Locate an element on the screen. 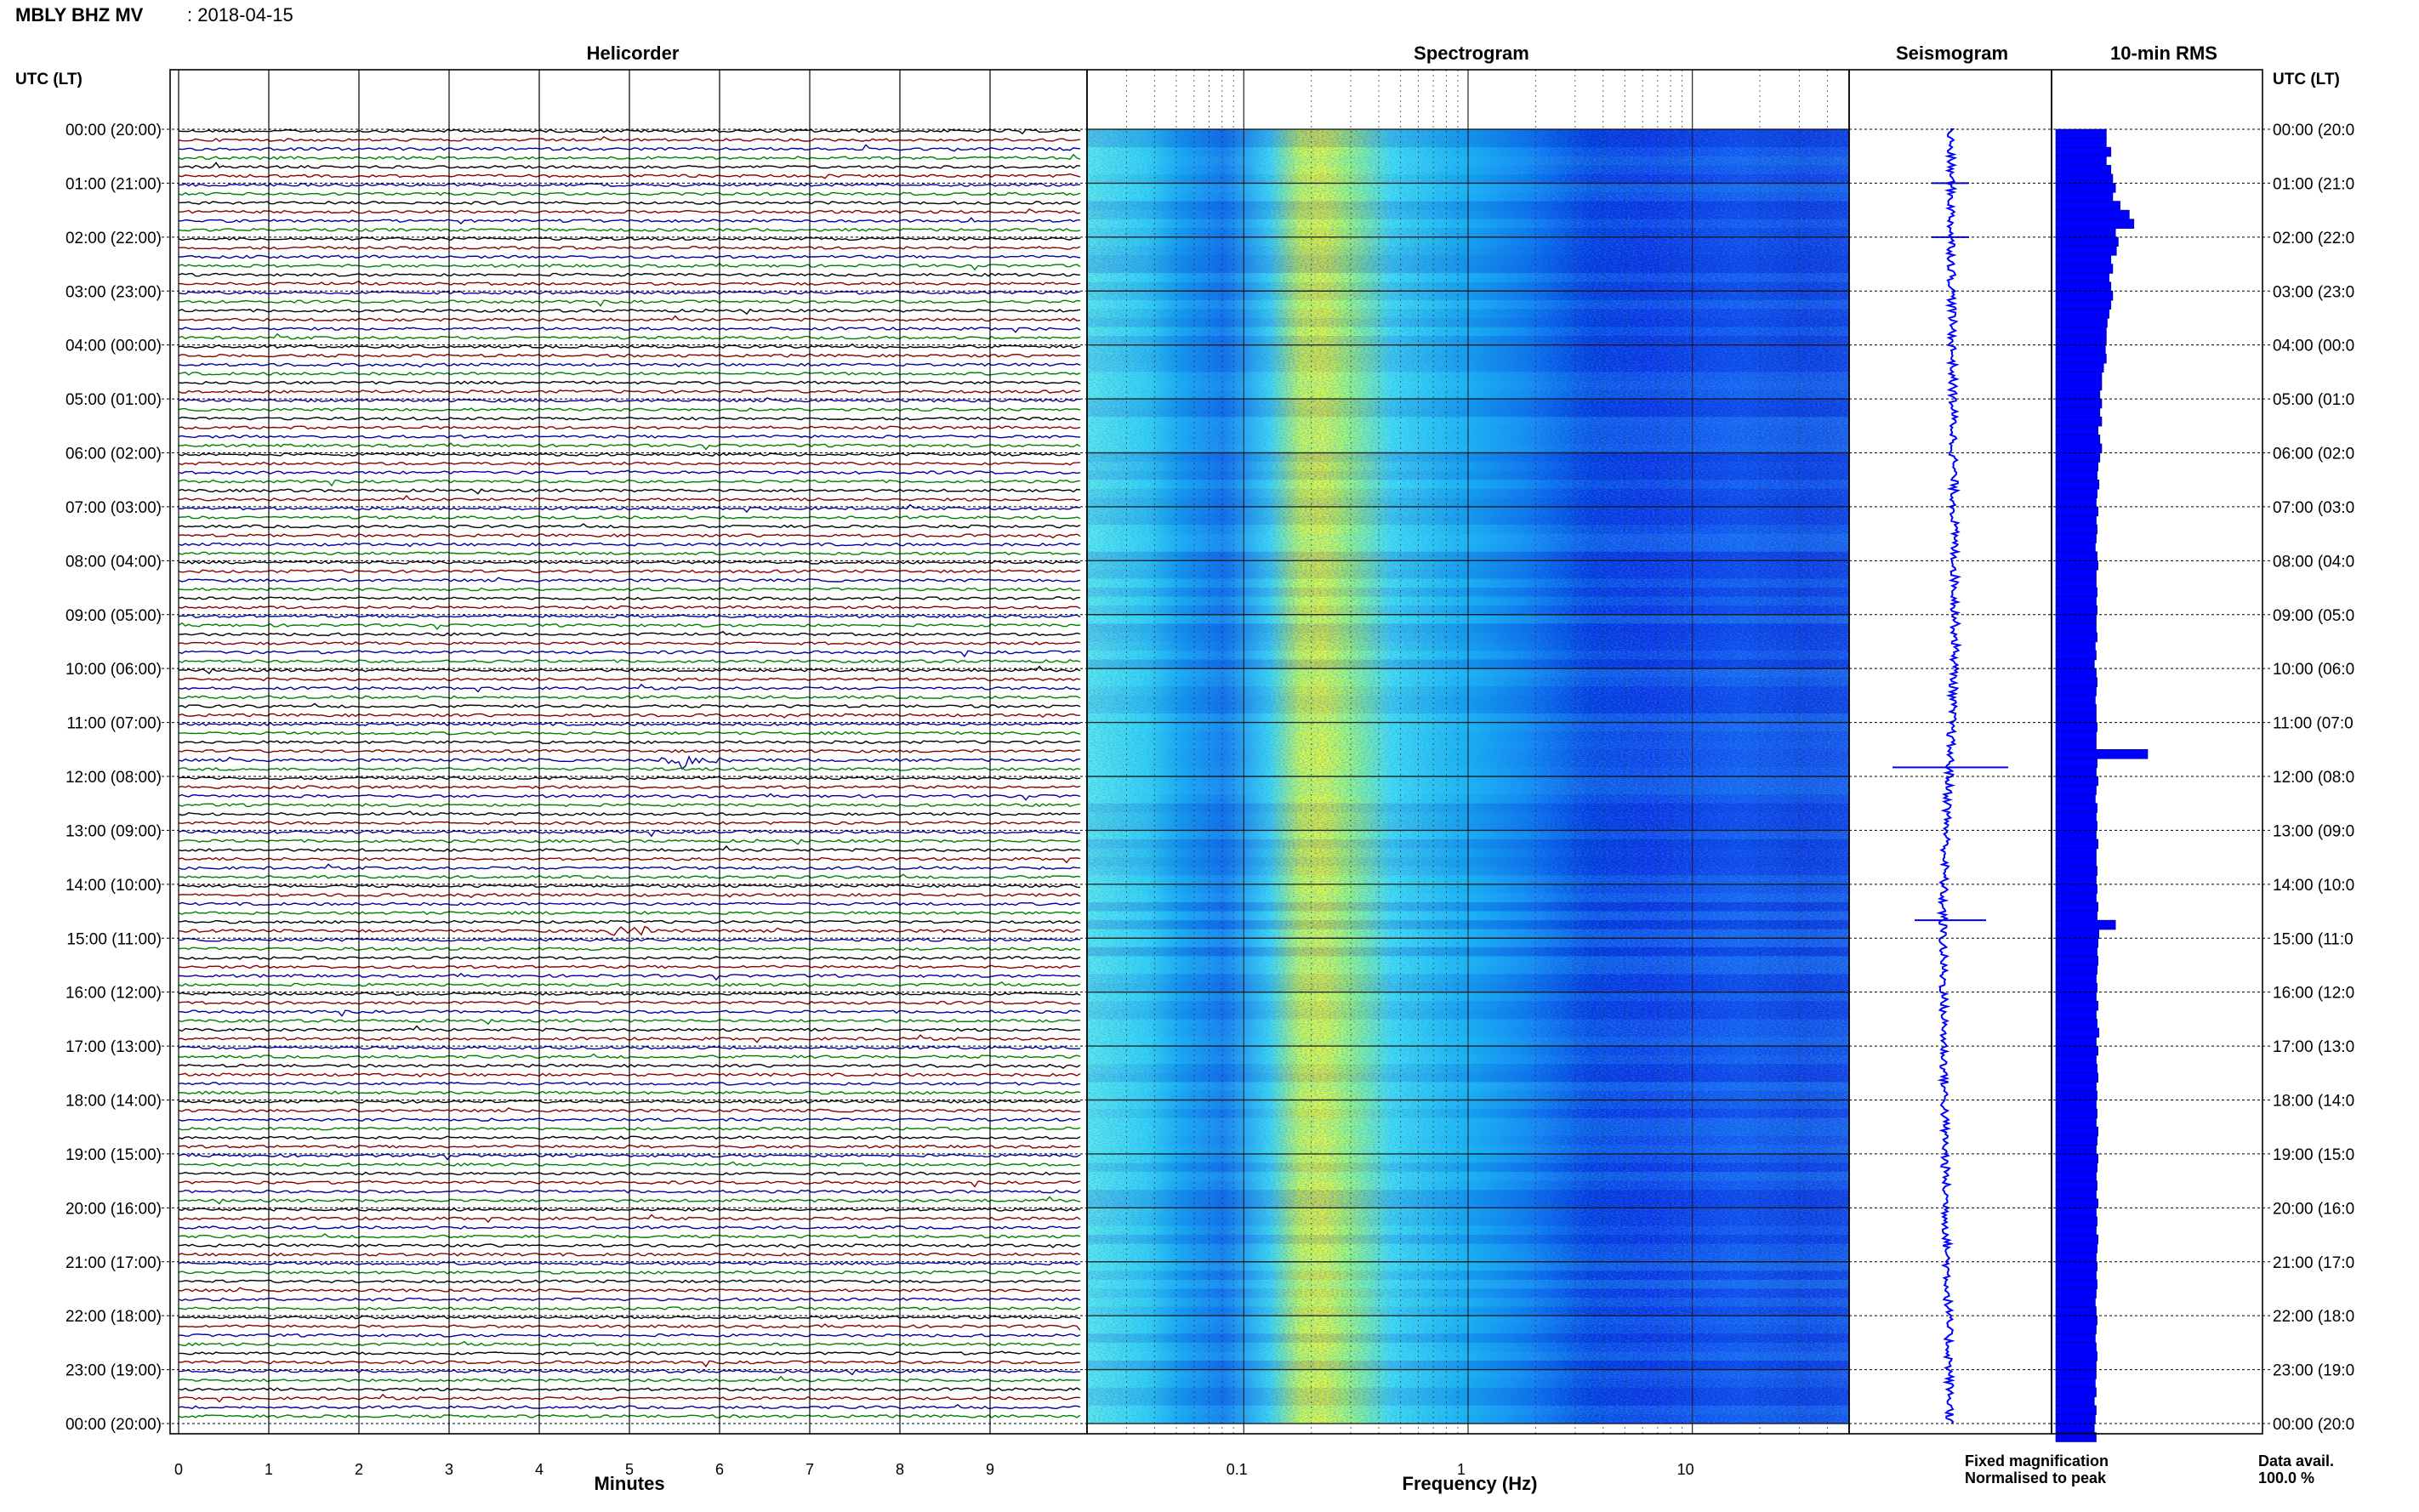 The width and height of the screenshot is (2419, 1512). minutes-axis-title: Minutes is located at coordinates (629, 1483).